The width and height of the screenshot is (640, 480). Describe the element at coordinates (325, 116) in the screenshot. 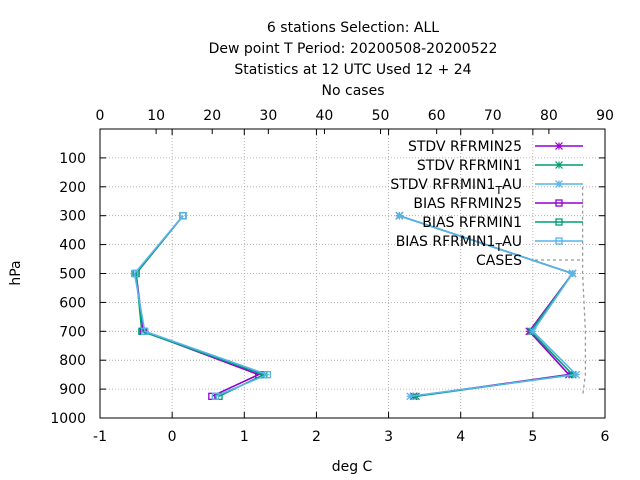

I see `x2-tick-label: 40` at that location.